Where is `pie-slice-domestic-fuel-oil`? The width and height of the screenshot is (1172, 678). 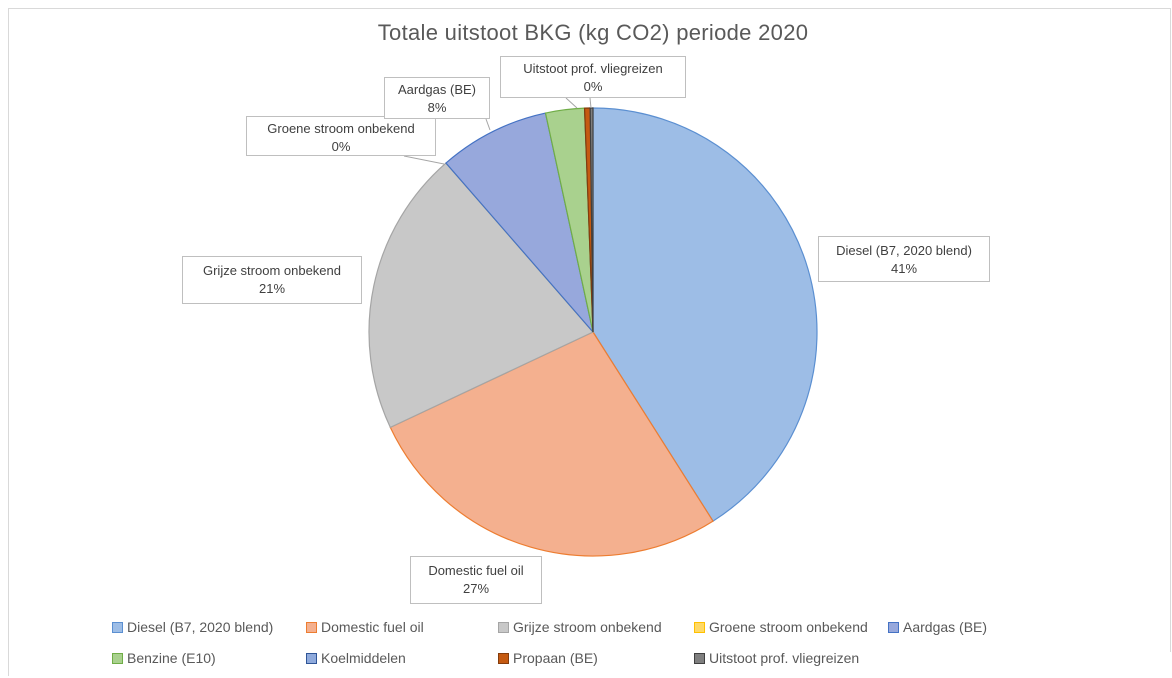
pie-slice-domestic-fuel-oil is located at coordinates (551, 444).